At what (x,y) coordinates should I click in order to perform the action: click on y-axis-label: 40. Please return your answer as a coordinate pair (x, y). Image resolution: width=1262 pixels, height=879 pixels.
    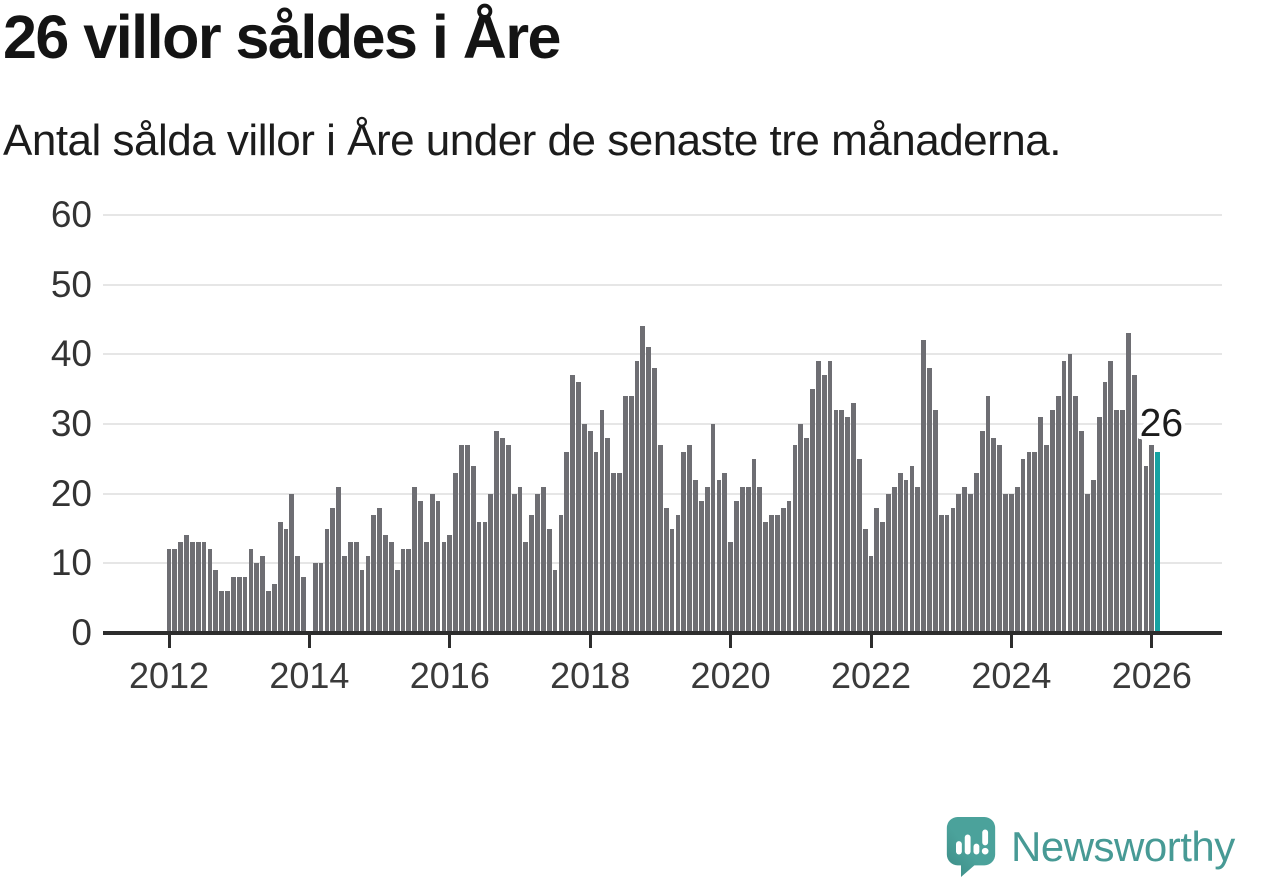
    Looking at the image, I should click on (71, 354).